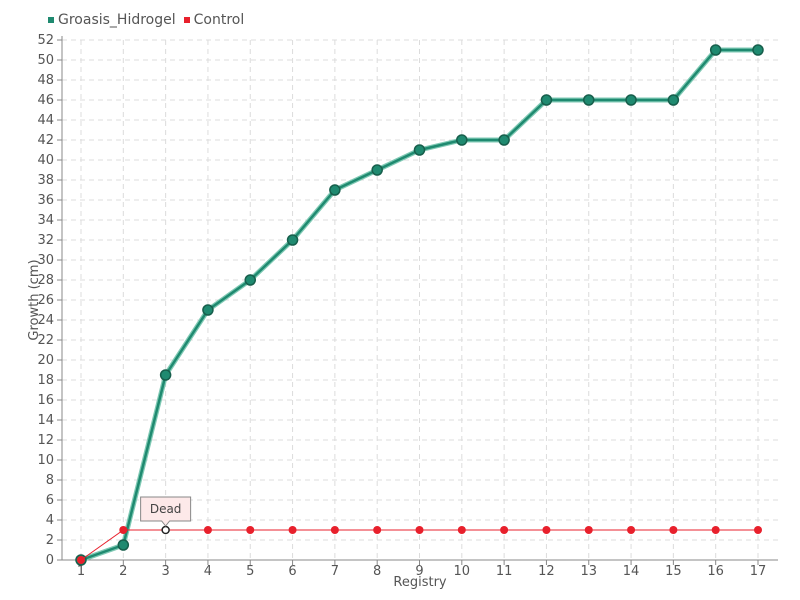 This screenshot has height=600, width=800. Describe the element at coordinates (45, 180) in the screenshot. I see `y-tick-label: 38` at that location.